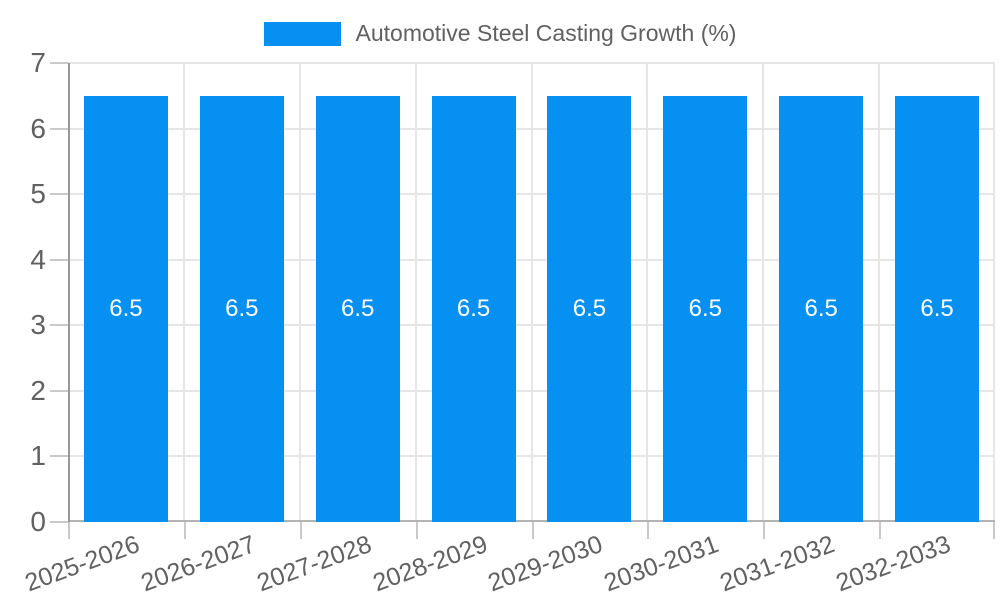  Describe the element at coordinates (38, 62) in the screenshot. I see `y-axis-label: 7` at that location.